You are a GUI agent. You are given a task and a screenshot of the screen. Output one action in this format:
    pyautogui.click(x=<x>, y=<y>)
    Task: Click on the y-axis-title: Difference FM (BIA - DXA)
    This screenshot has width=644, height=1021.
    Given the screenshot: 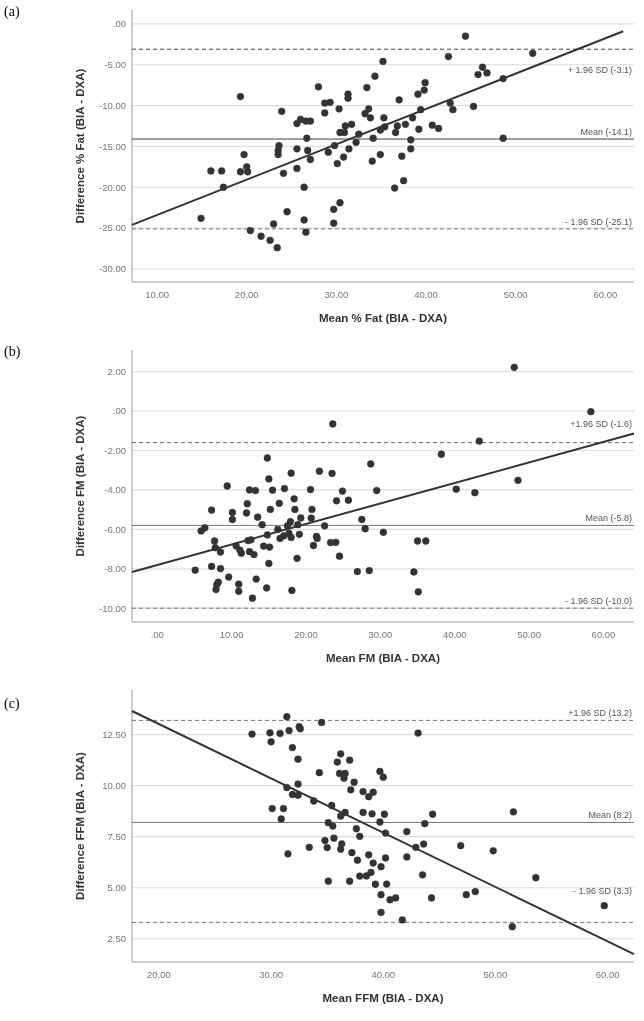 What is the action you would take?
    pyautogui.click(x=80, y=486)
    